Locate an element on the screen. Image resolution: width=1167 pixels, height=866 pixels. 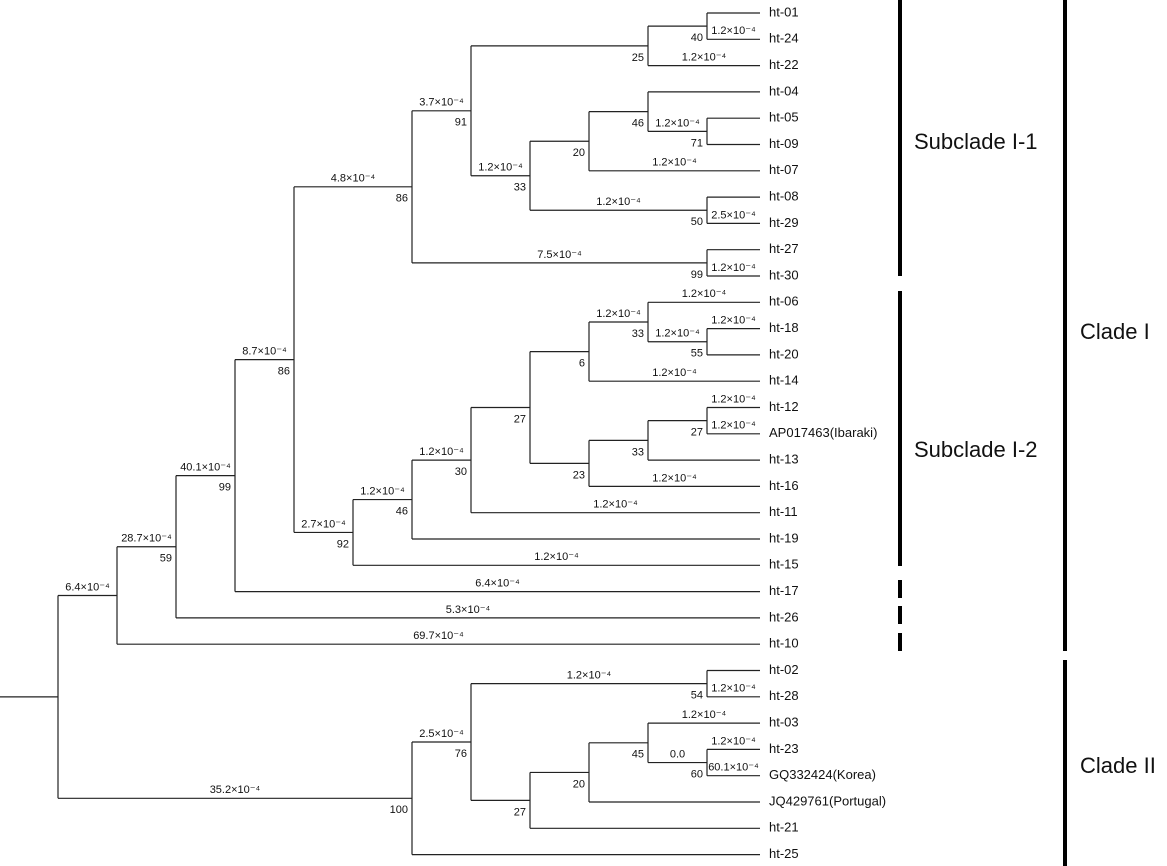
support-value: 54 is located at coordinates (697, 696).